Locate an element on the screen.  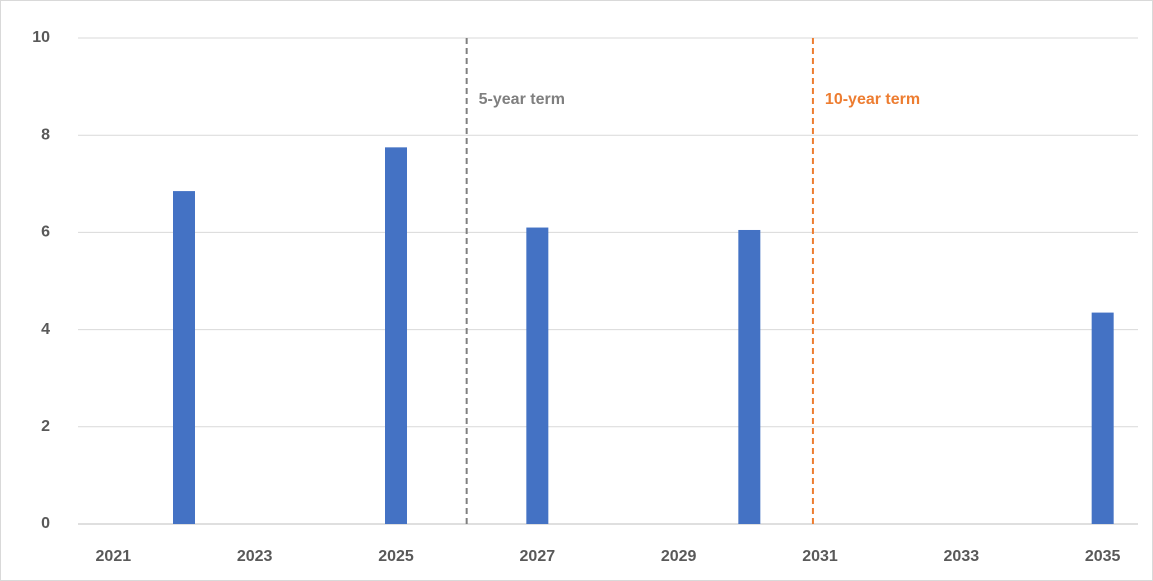
x-tick-label: 2035 is located at coordinates (1103, 556).